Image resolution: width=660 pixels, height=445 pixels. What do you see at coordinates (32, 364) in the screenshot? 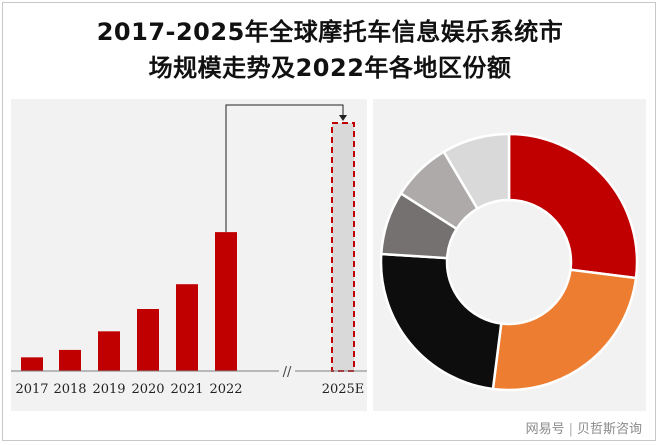
I see `bar-2017` at bounding box center [32, 364].